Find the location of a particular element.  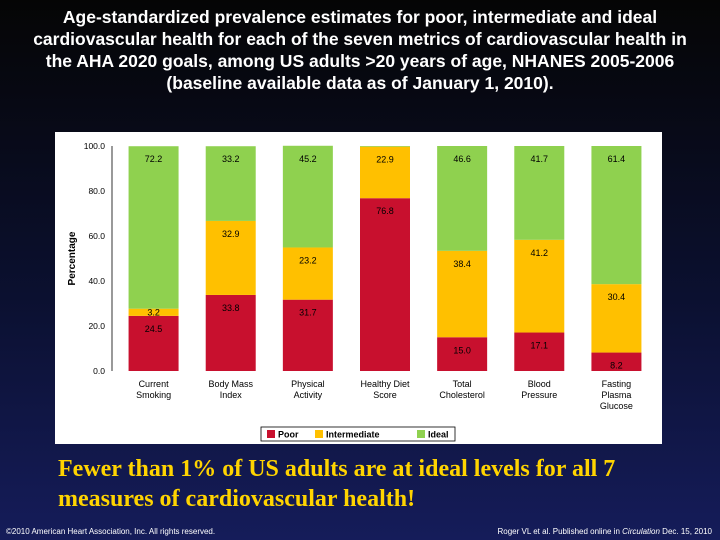

x-tick-label: Glucose is located at coordinates (616, 406).